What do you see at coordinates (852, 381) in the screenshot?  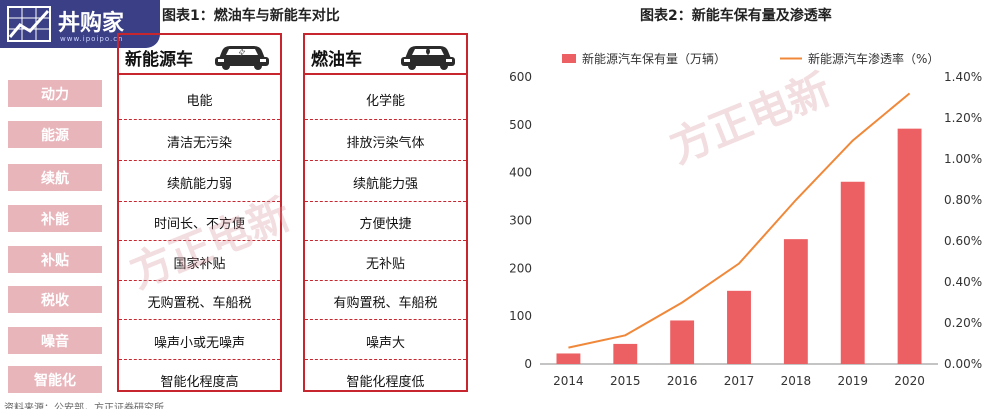 I see `x-tick-label: 2019` at bounding box center [852, 381].